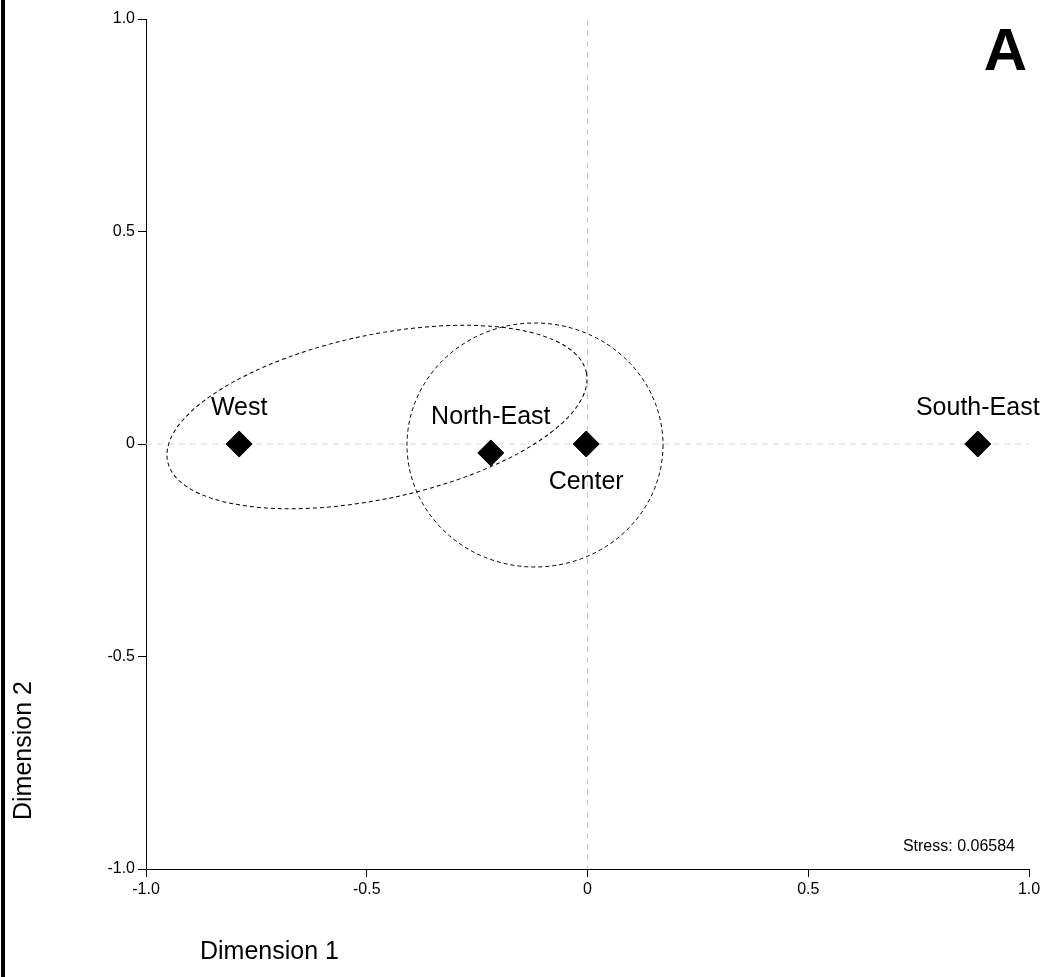 Image resolution: width=1051 pixels, height=977 pixels. What do you see at coordinates (124, 230) in the screenshot?
I see `y-tick-label: 0.5` at bounding box center [124, 230].